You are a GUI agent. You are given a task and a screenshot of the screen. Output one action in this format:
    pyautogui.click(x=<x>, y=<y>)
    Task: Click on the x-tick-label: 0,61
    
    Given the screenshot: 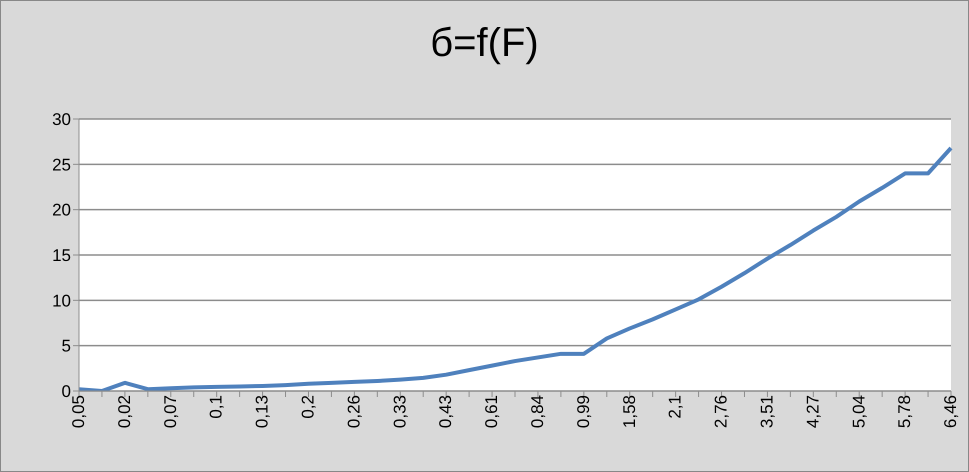 What is the action you would take?
    pyautogui.click(x=492, y=411)
    